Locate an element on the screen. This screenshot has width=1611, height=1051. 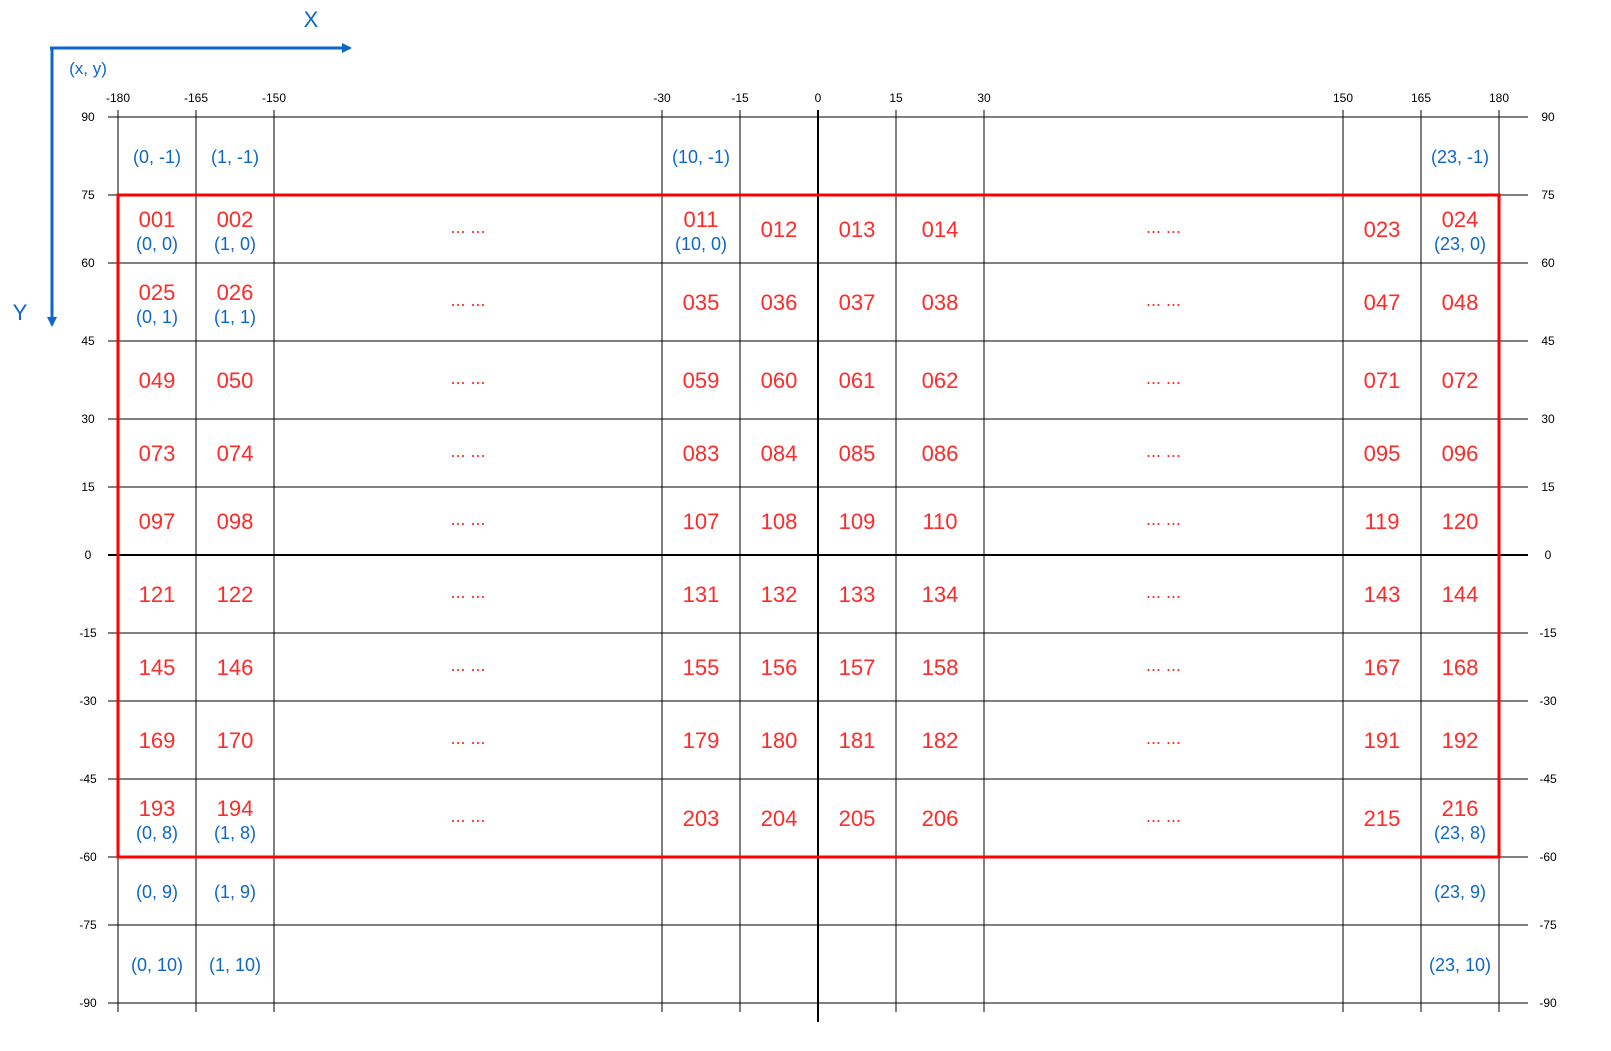
tile-id-label: 047 is located at coordinates (1382, 302).